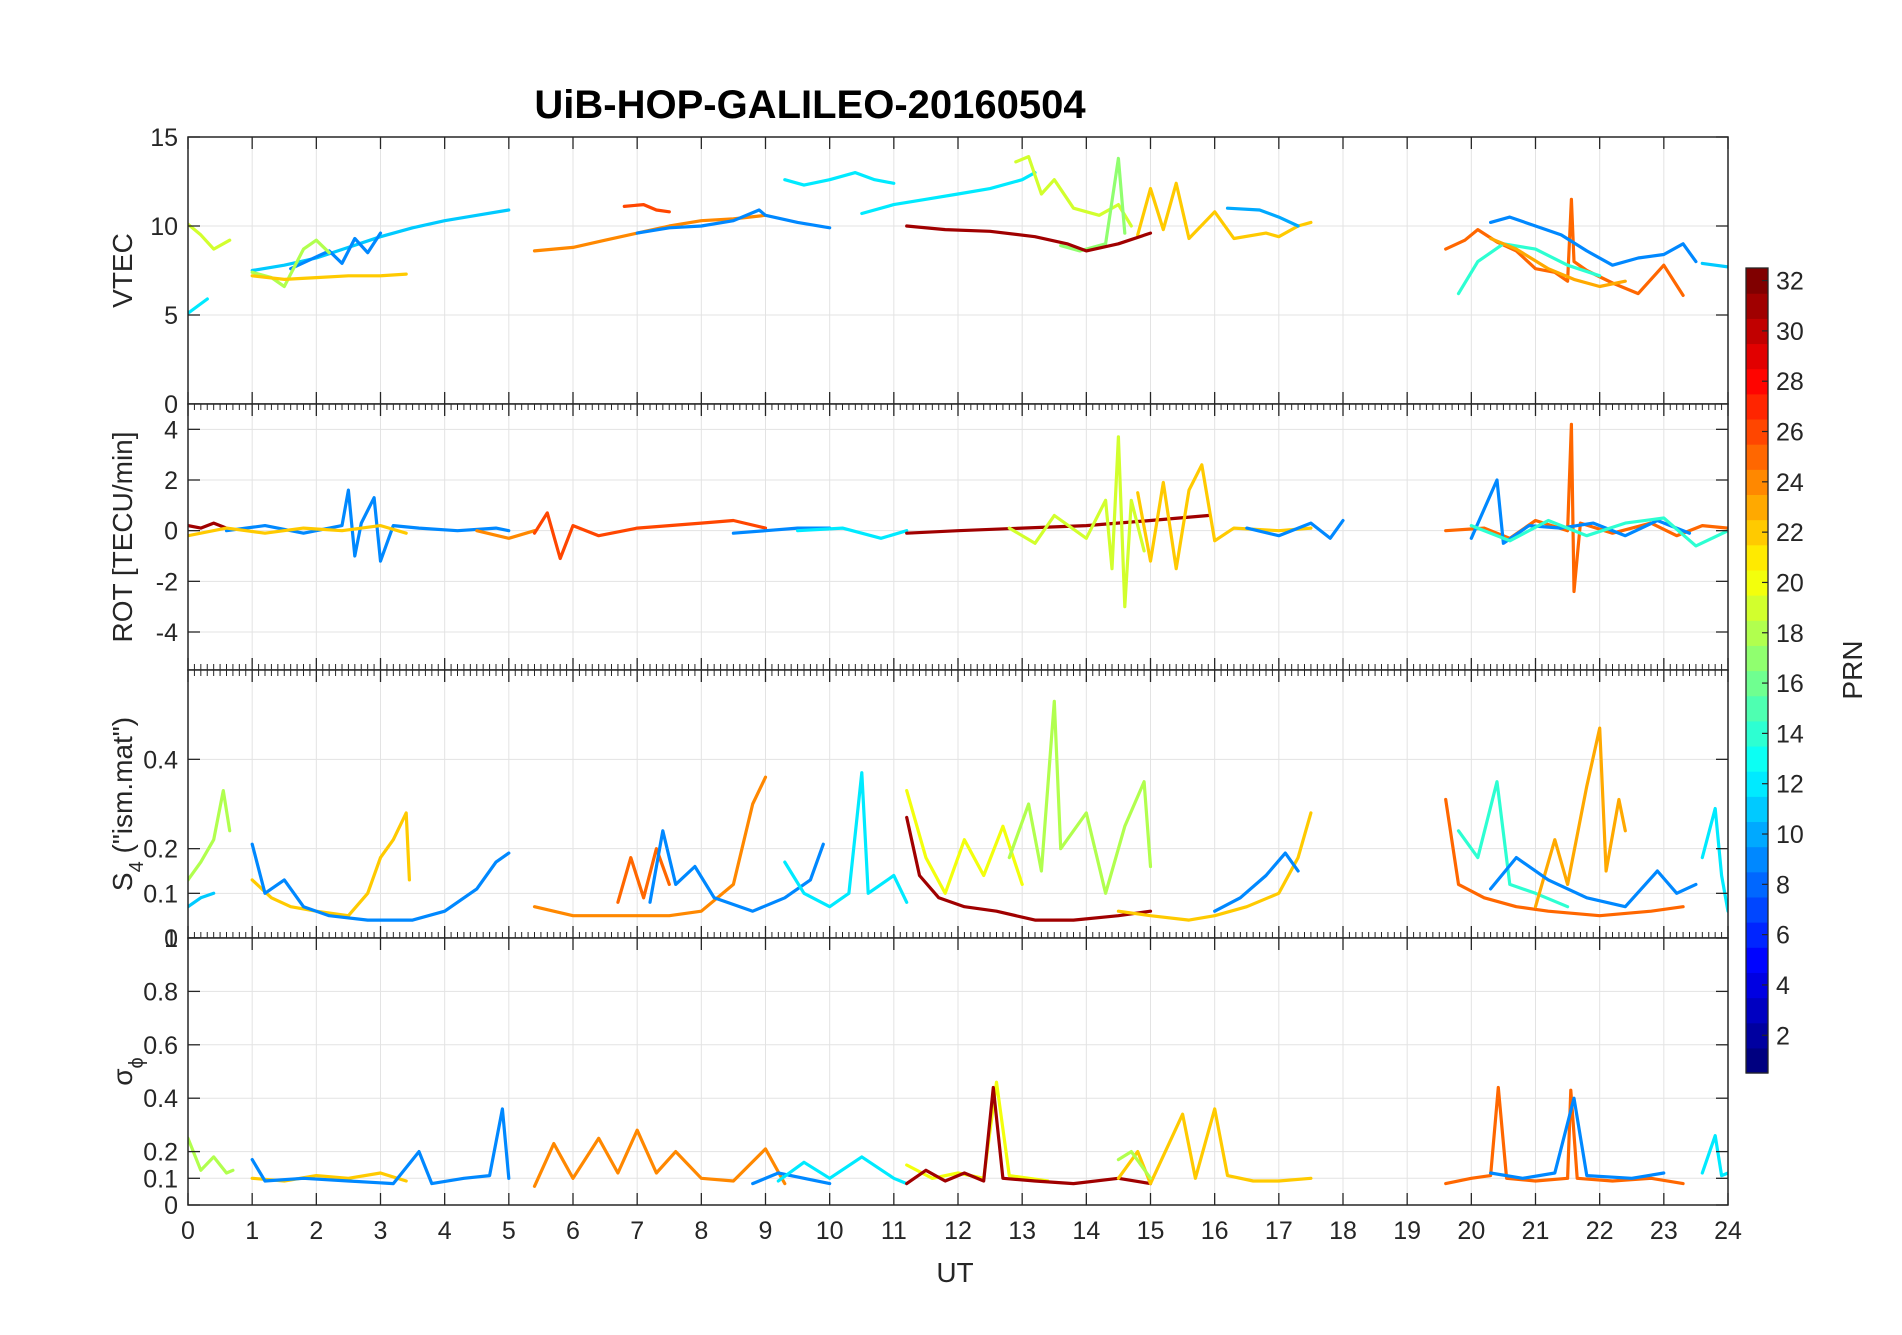  Describe the element at coordinates (1852, 669) in the screenshot. I see `colorbar-label: PRN` at that location.